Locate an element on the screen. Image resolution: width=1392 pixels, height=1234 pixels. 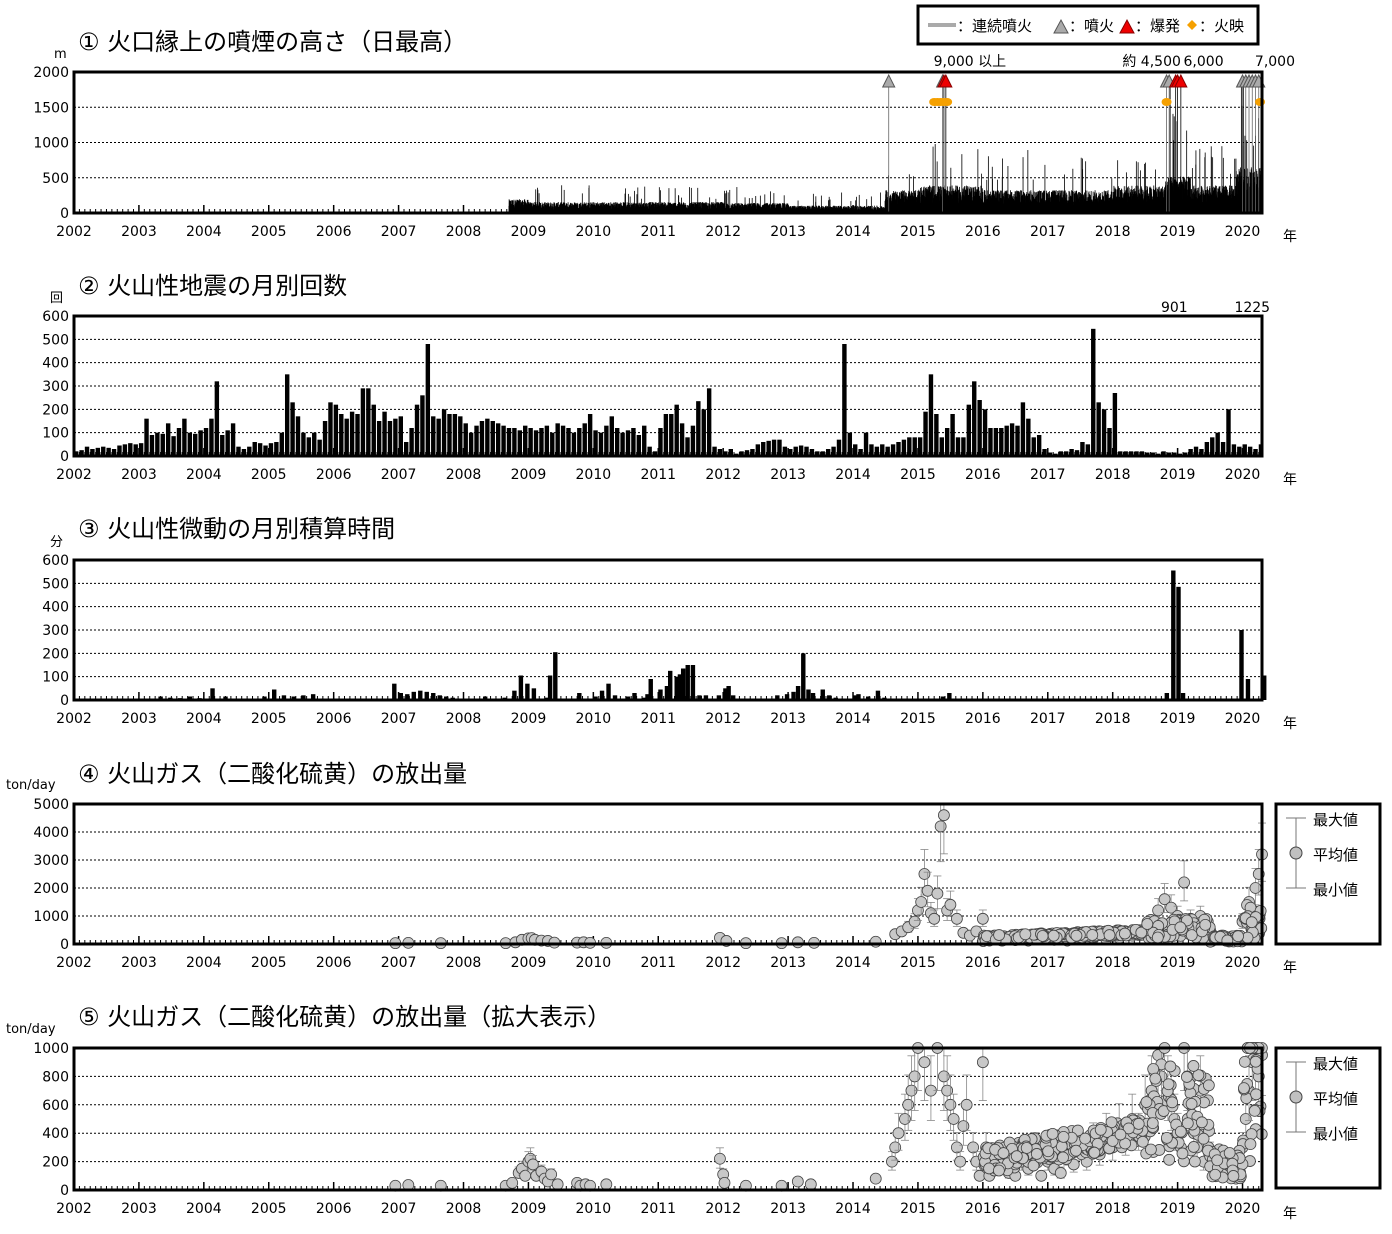
y-tick-label: 400 is located at coordinates (55, 364).